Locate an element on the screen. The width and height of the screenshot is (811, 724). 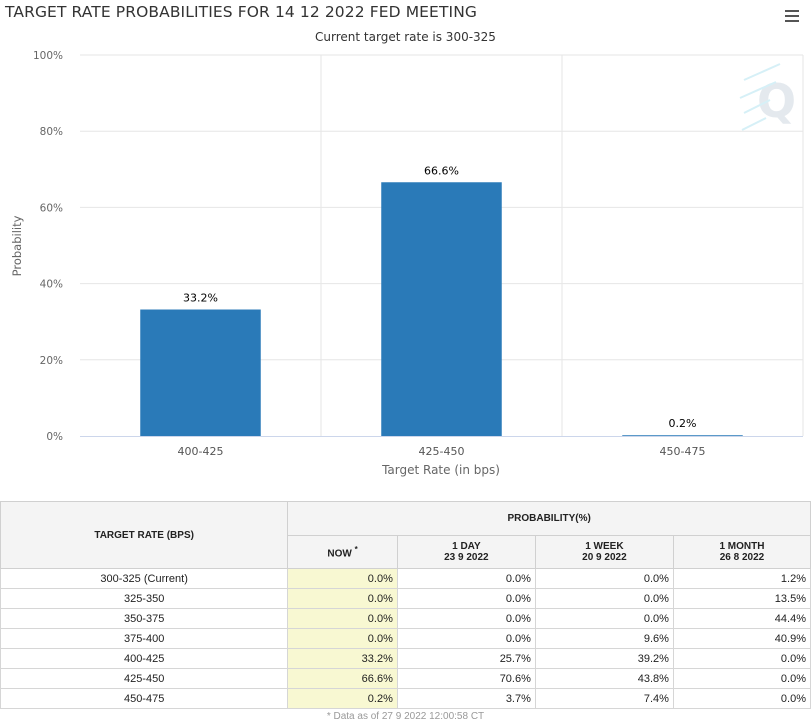
x-tick-label: 425-450 is located at coordinates (442, 451).